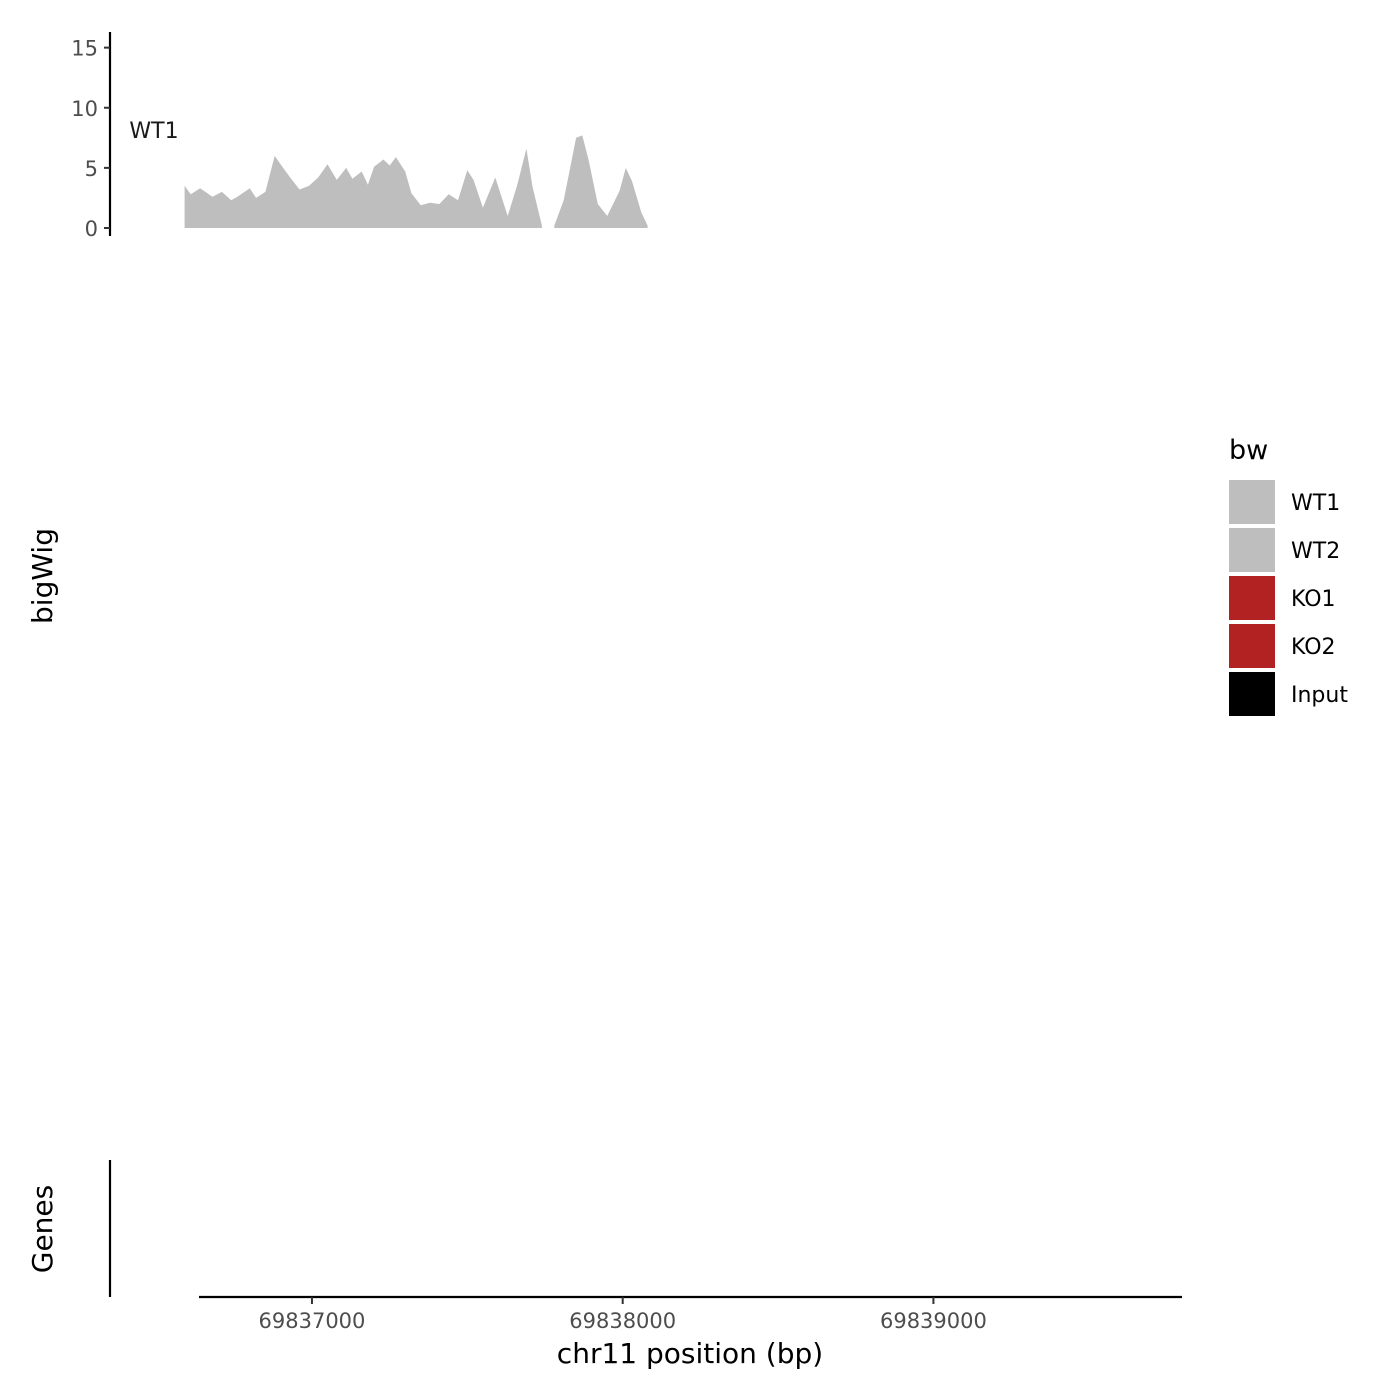 The height and width of the screenshot is (1400, 1400). Describe the element at coordinates (690, 1314) in the screenshot. I see `x-axis: 69837000 69838000 69839000` at that location.